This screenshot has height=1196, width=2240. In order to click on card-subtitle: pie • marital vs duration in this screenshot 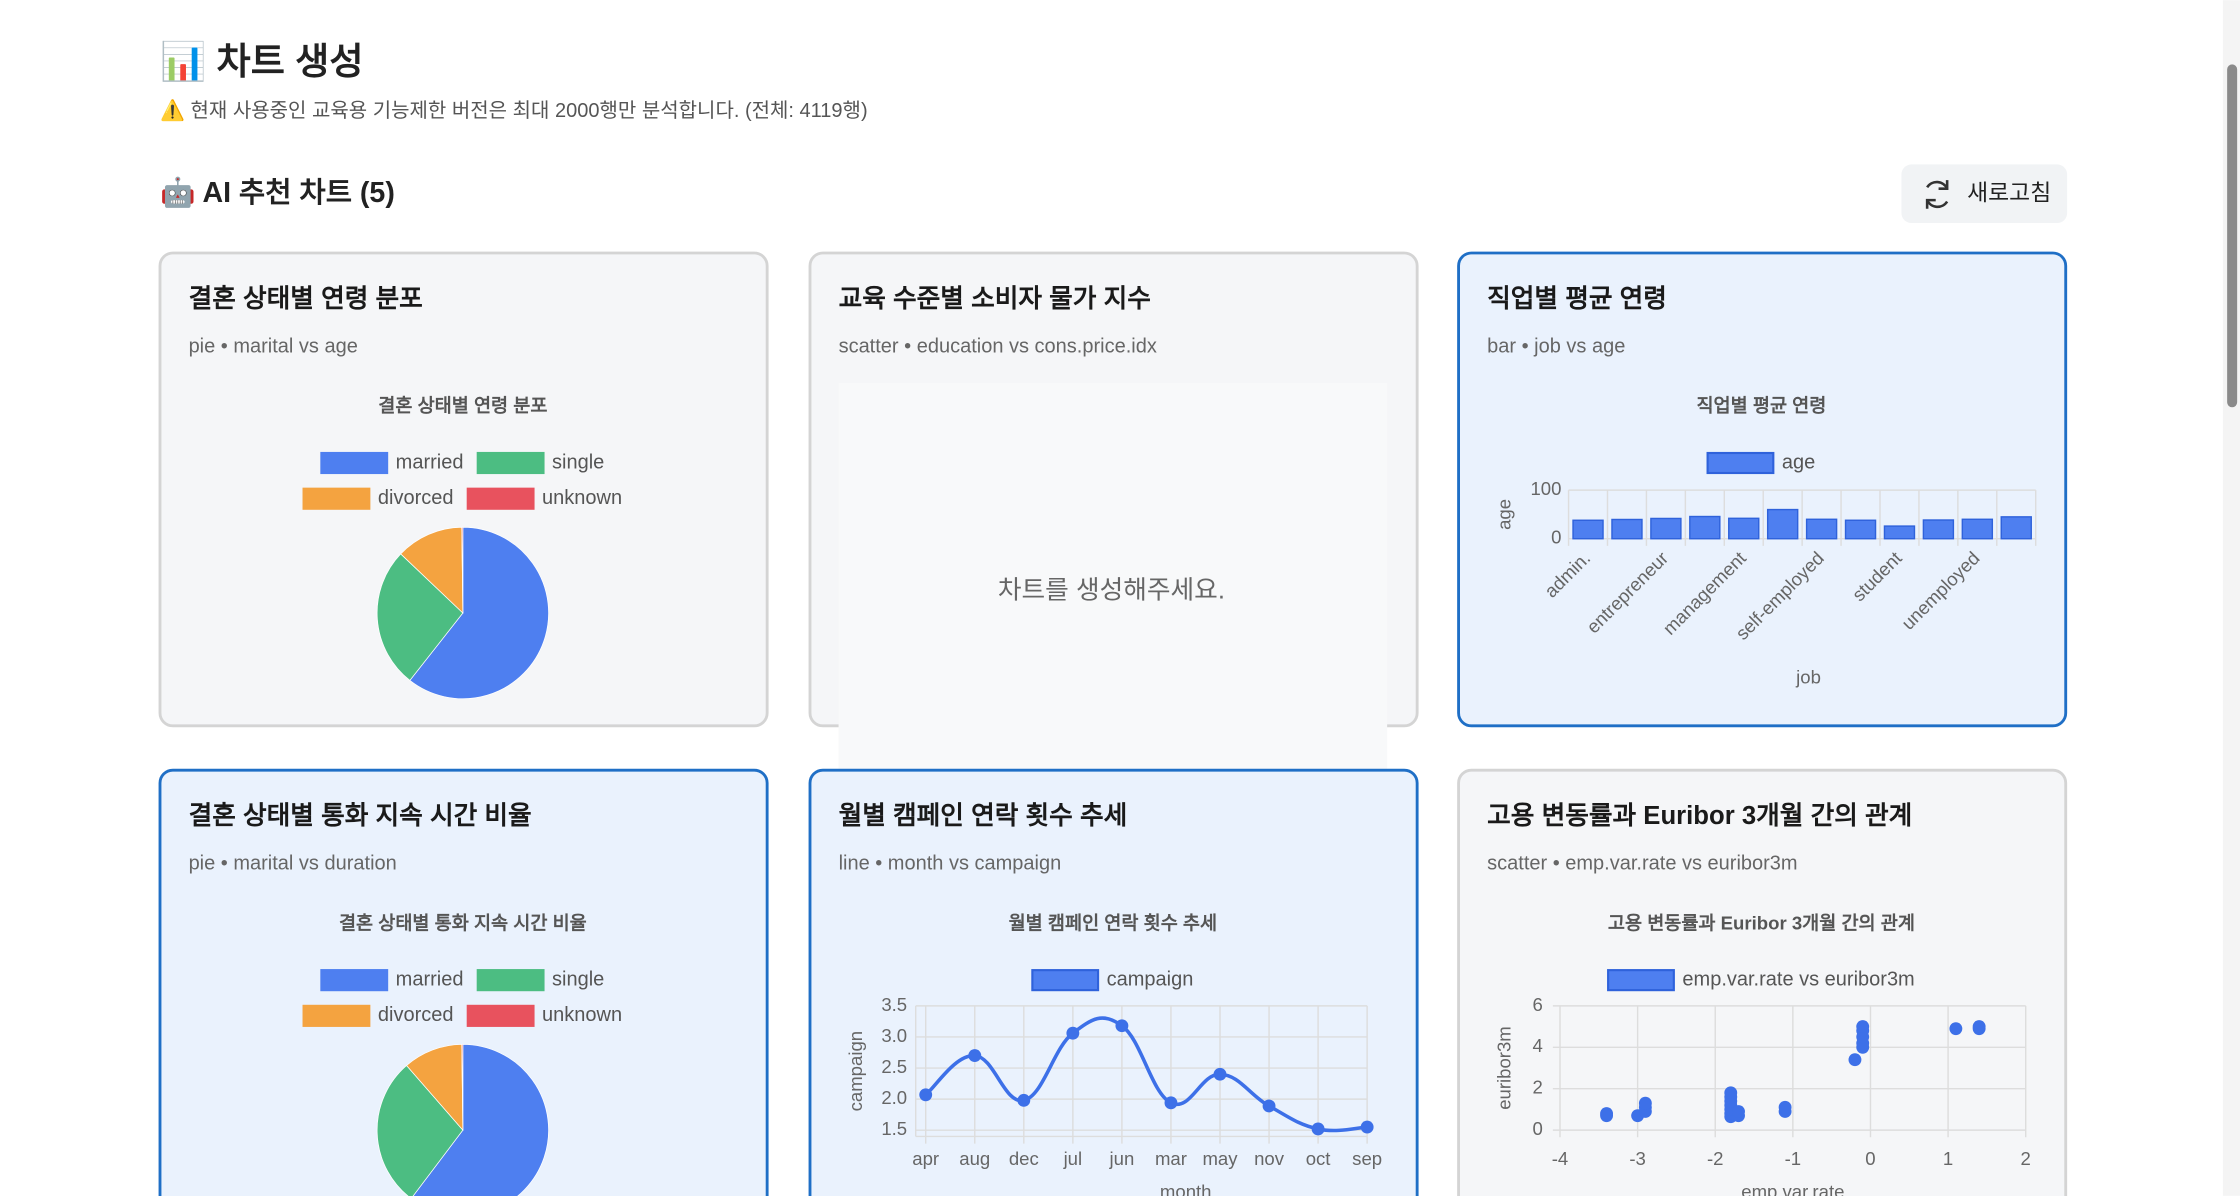, I will do `click(293, 864)`.